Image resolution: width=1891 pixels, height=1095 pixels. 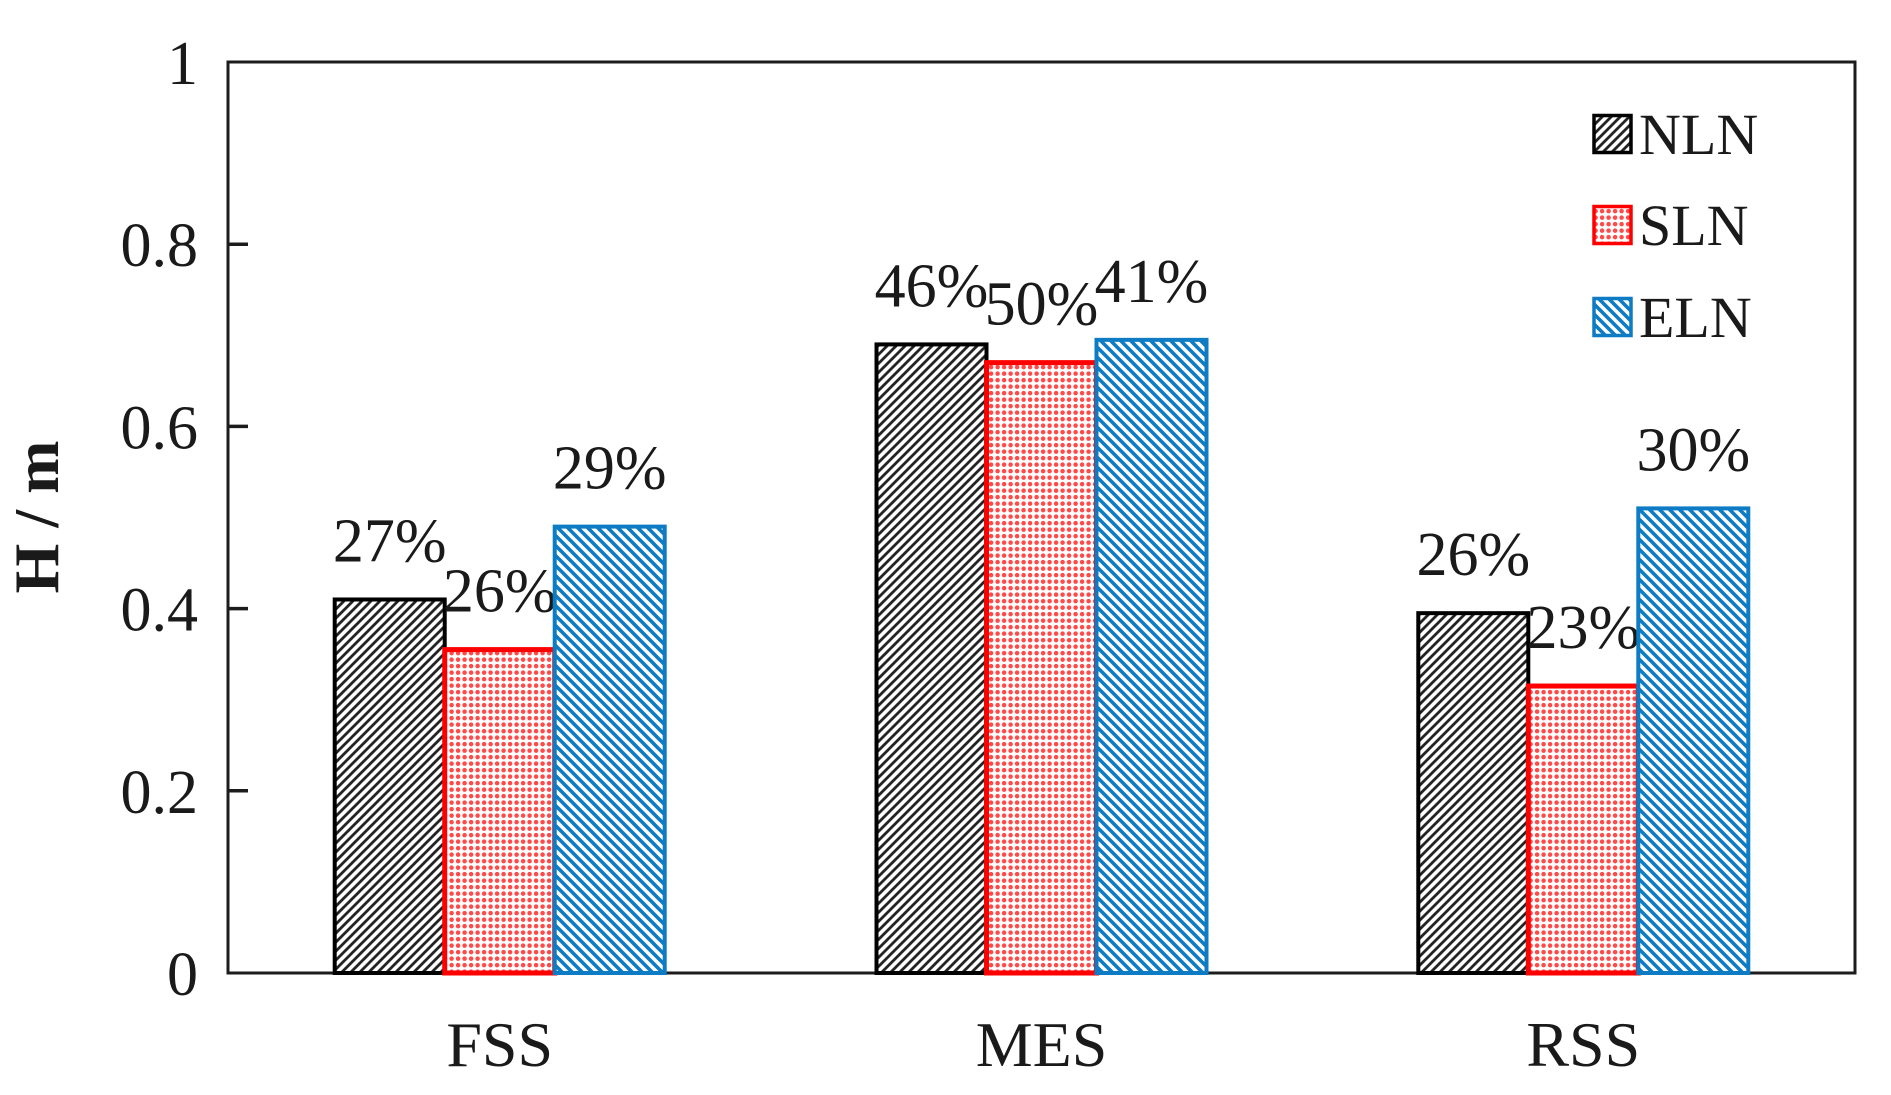 What do you see at coordinates (1041, 668) in the screenshot?
I see `bar-MES-SLN` at bounding box center [1041, 668].